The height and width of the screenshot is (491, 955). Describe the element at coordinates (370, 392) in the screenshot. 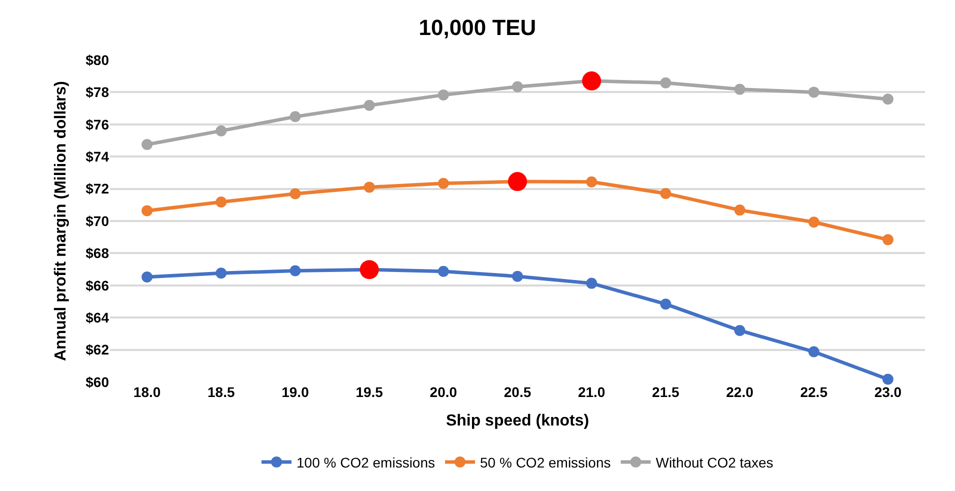

I see `x-tick-label: 19.5` at that location.